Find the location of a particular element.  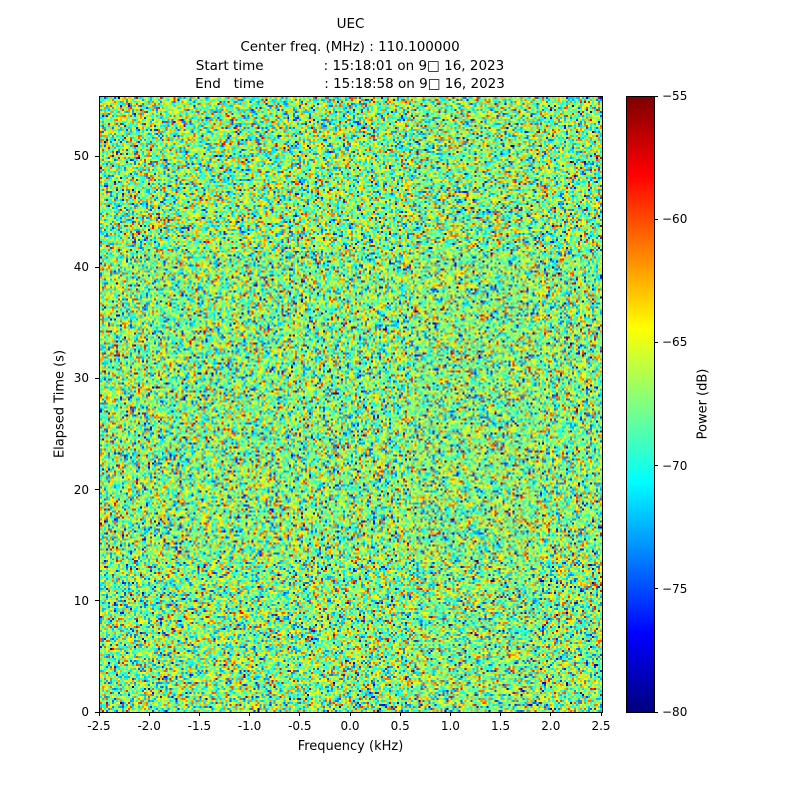

x-tick-label: -1.0 is located at coordinates (249, 726).